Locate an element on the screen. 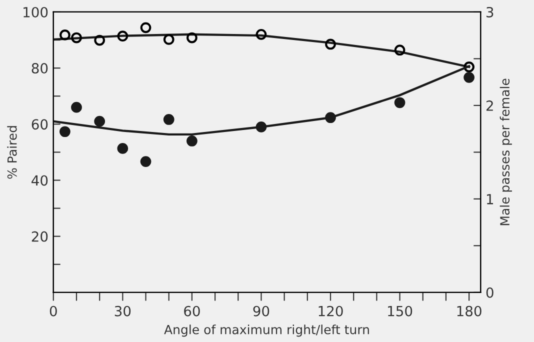 This screenshot has height=342, width=534. y-tick-label: 100 is located at coordinates (36, 12).